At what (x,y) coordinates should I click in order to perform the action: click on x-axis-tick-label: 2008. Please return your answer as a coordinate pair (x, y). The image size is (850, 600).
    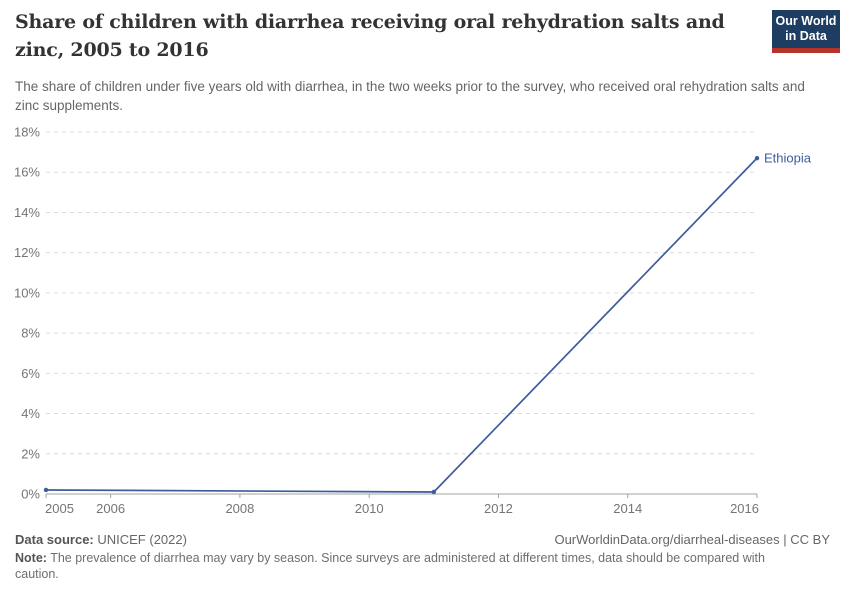
    Looking at the image, I should click on (239, 508).